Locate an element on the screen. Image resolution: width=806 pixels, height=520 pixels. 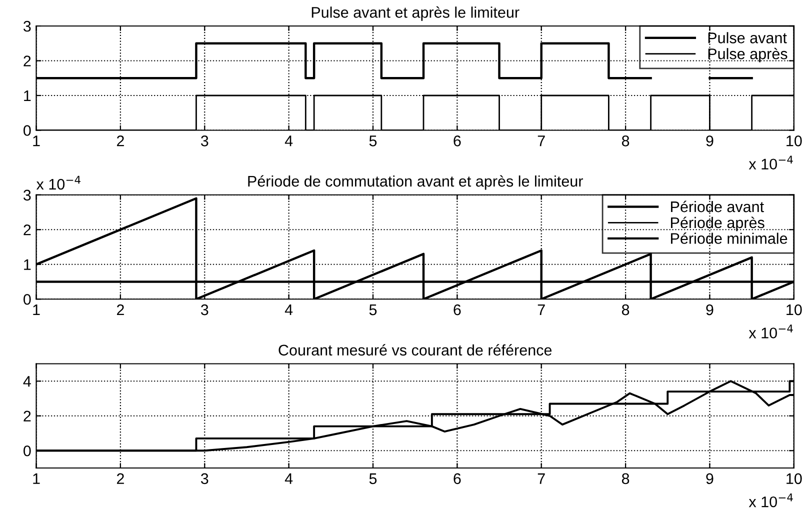
chart-title: Pulse avant et après le limiteur is located at coordinates (416, 13).